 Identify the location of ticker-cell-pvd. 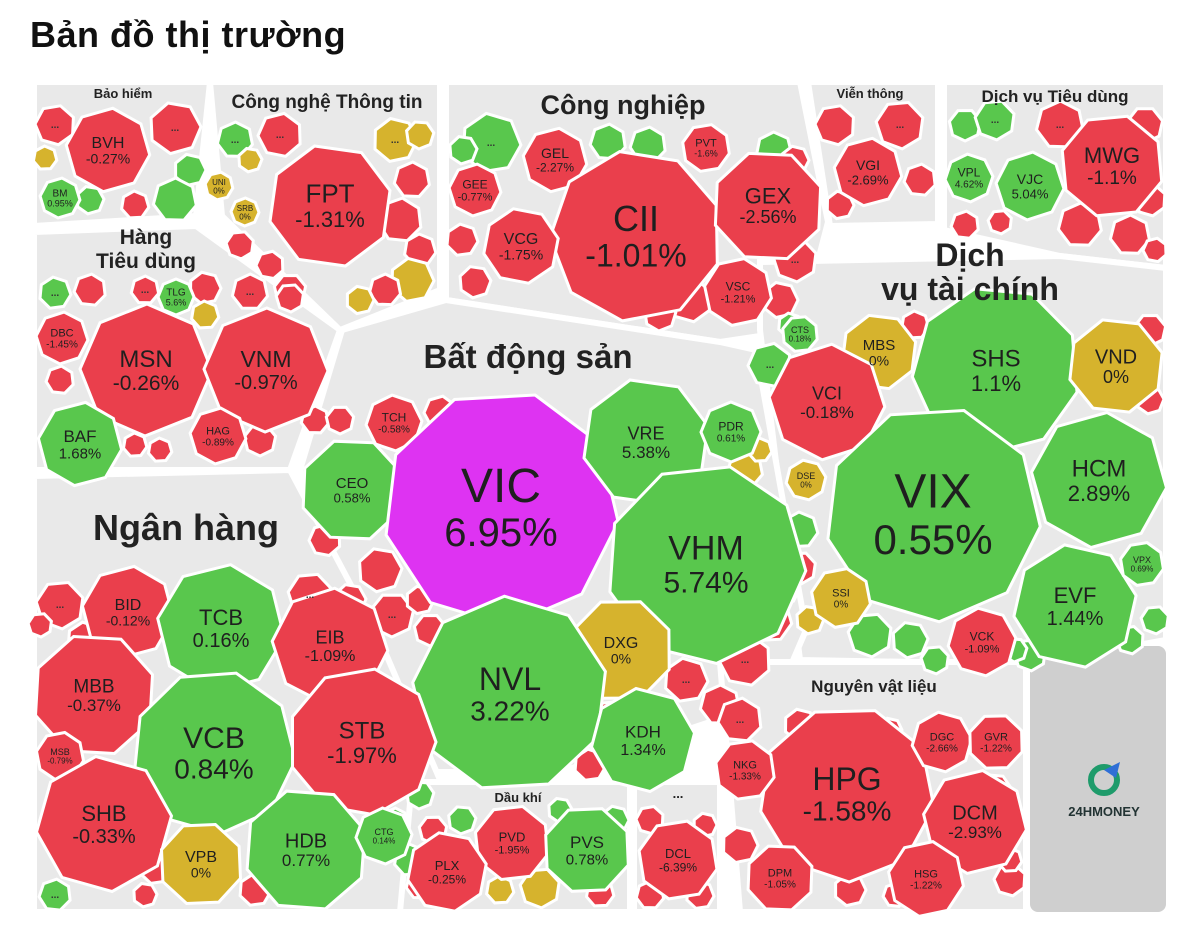
(512, 843).